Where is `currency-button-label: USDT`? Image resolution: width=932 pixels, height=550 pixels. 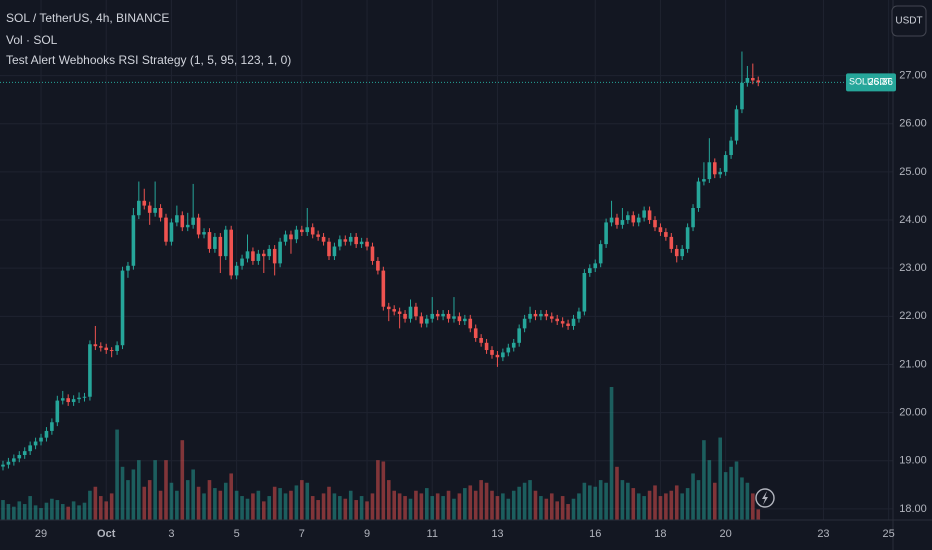 currency-button-label: USDT is located at coordinates (908, 21).